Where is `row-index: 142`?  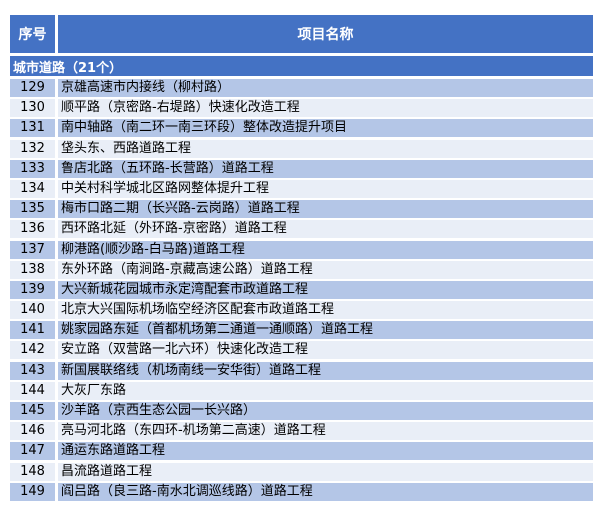 row-index: 142 is located at coordinates (32, 350).